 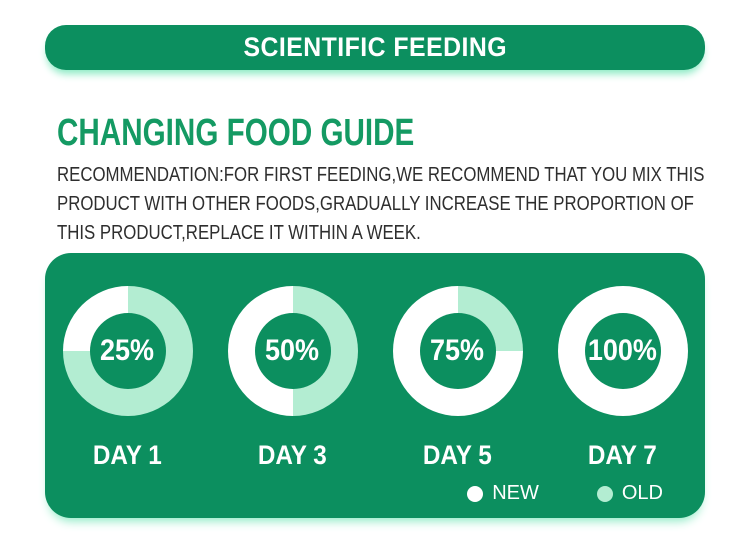 I want to click on recommendation-line: THIS PRODUCT,REPLACE IT WITHIN A WEEK., so click(x=239, y=233).